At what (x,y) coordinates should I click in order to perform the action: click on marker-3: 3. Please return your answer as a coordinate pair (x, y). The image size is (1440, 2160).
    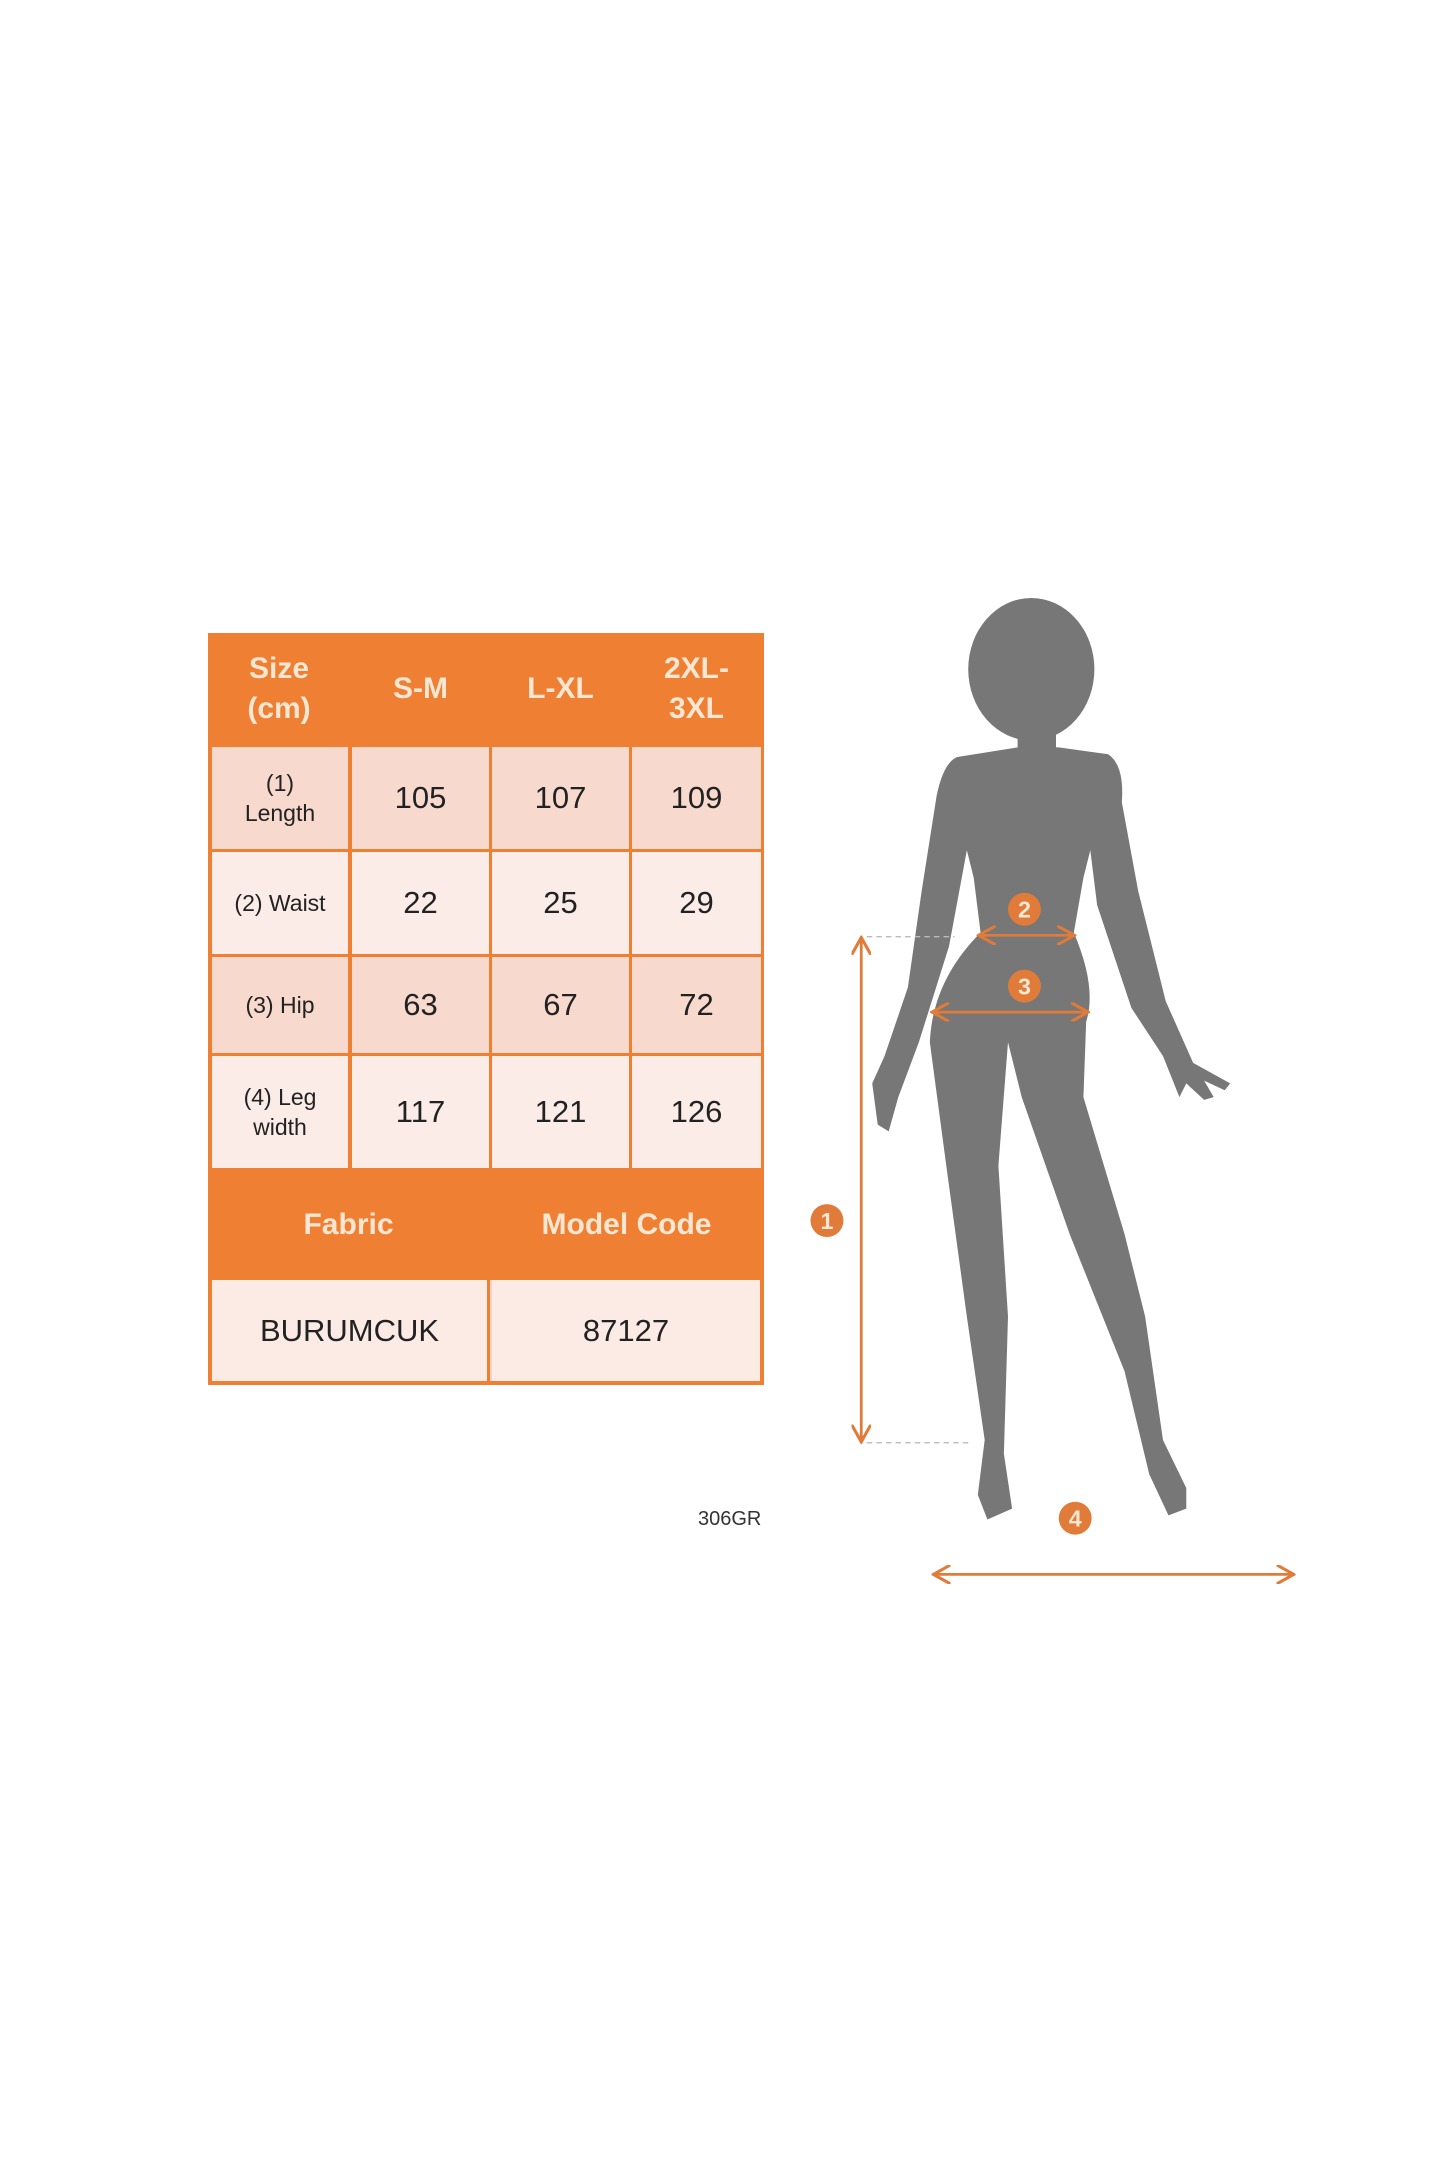
    Looking at the image, I should click on (1024, 986).